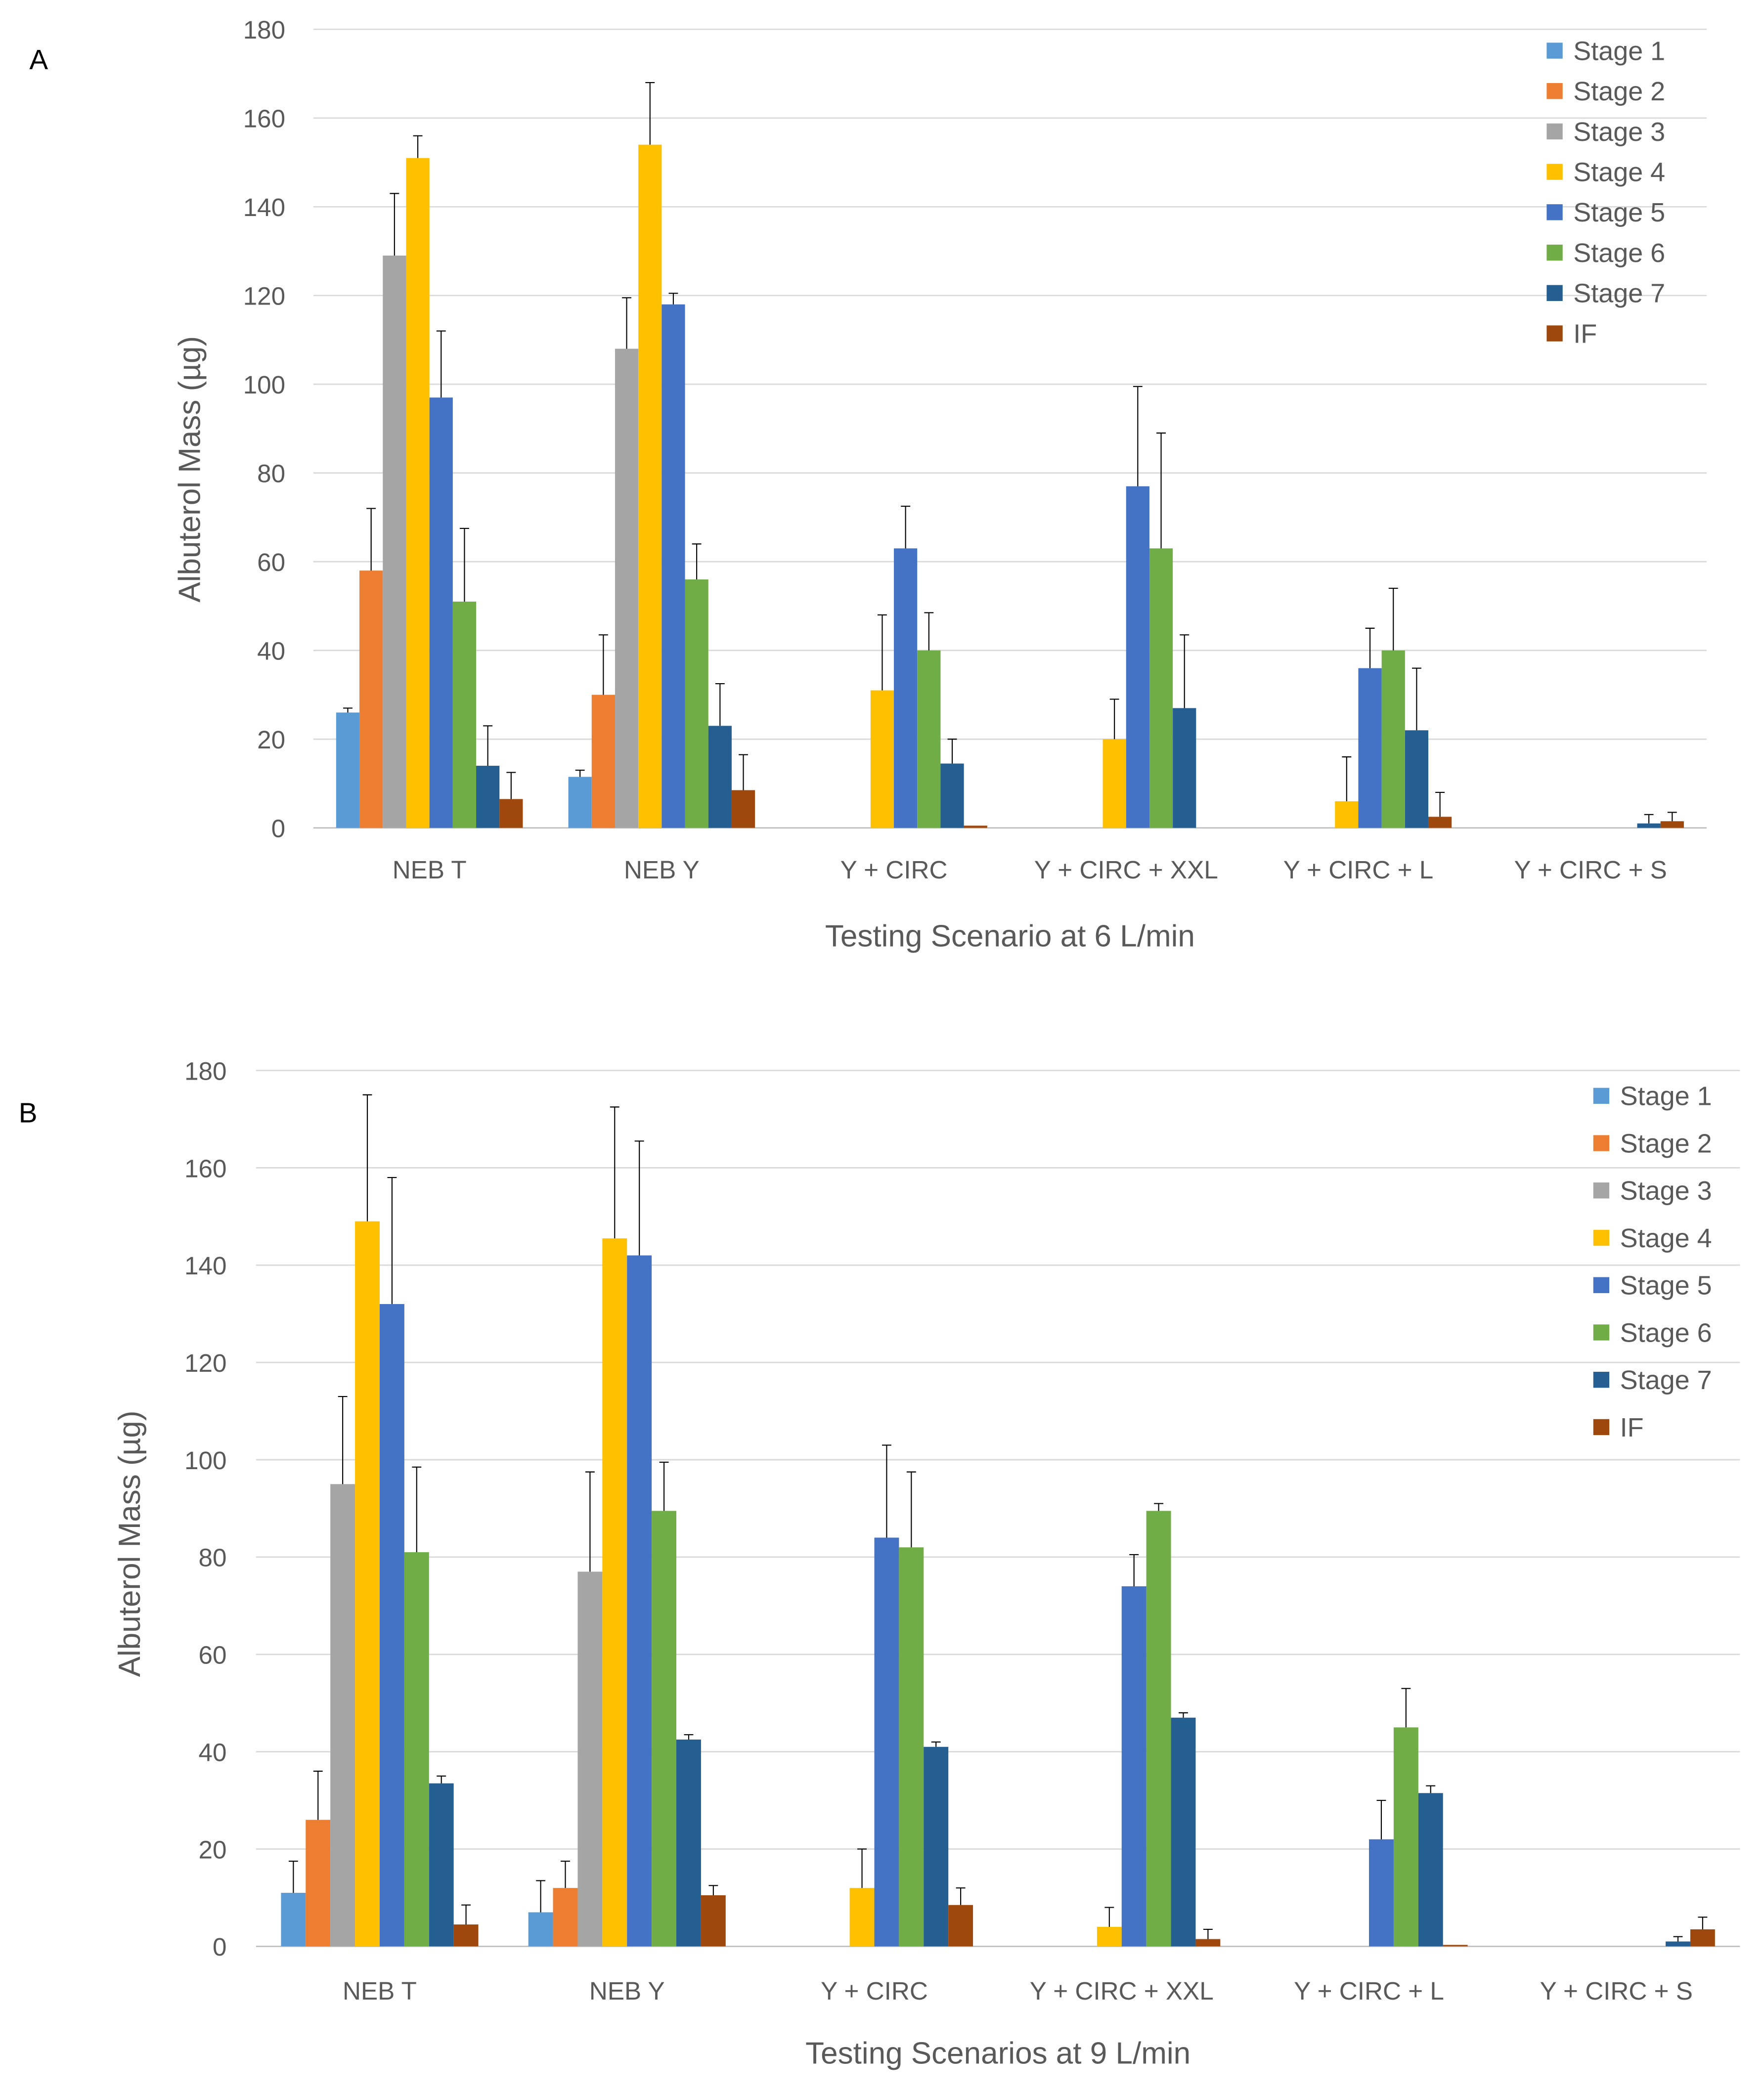 This screenshot has width=1764, height=2093. Describe the element at coordinates (271, 651) in the screenshot. I see `y-tick-label: 40` at that location.